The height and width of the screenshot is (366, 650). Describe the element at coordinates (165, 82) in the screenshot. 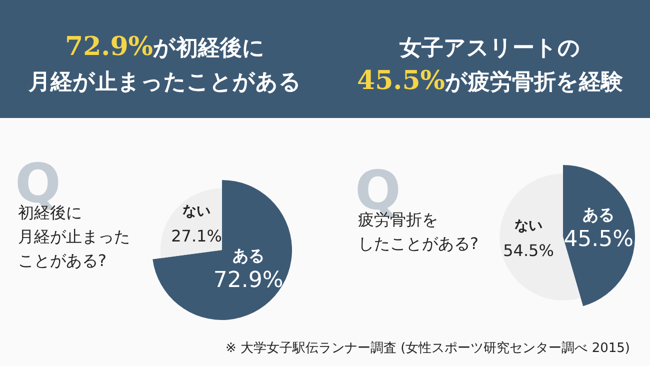

I see `chart-subtitle: 月経が止まったことがある` at that location.